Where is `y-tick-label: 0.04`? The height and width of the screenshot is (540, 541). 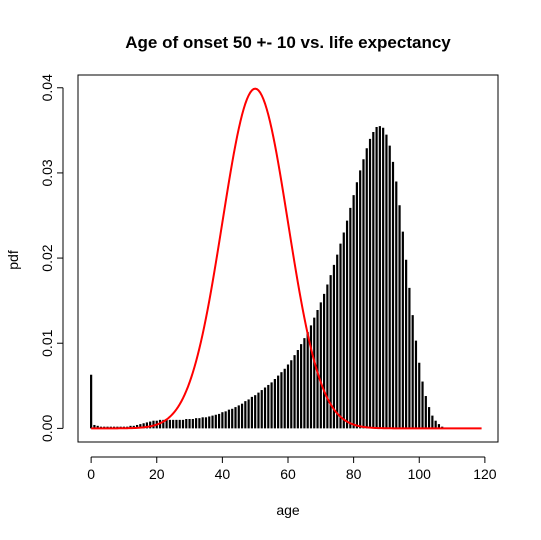 y-tick-label: 0.04 is located at coordinates (47, 87).